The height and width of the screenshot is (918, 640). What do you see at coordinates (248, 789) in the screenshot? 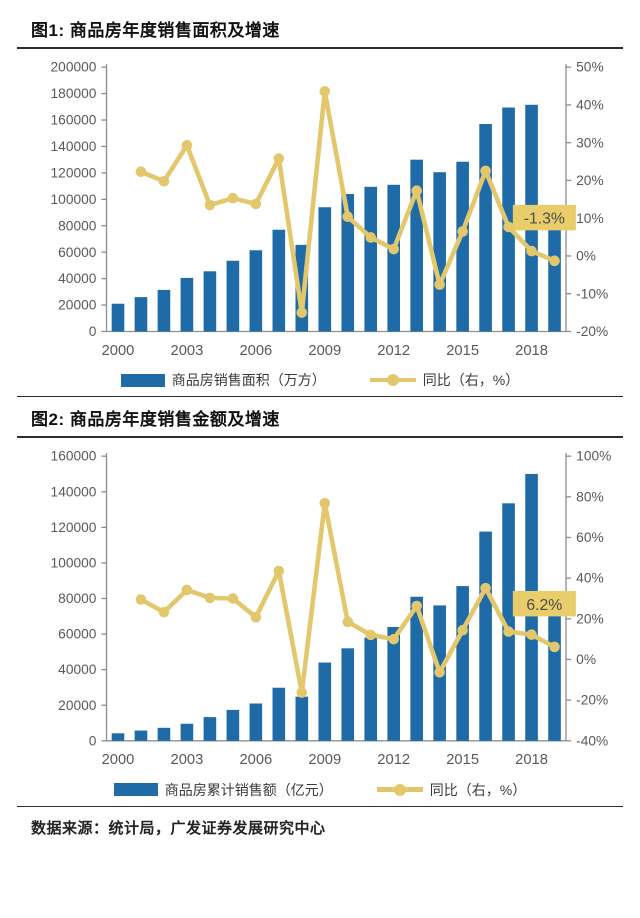
I see `bar-series-label: 商品房累计销售额（亿元）` at bounding box center [248, 789].